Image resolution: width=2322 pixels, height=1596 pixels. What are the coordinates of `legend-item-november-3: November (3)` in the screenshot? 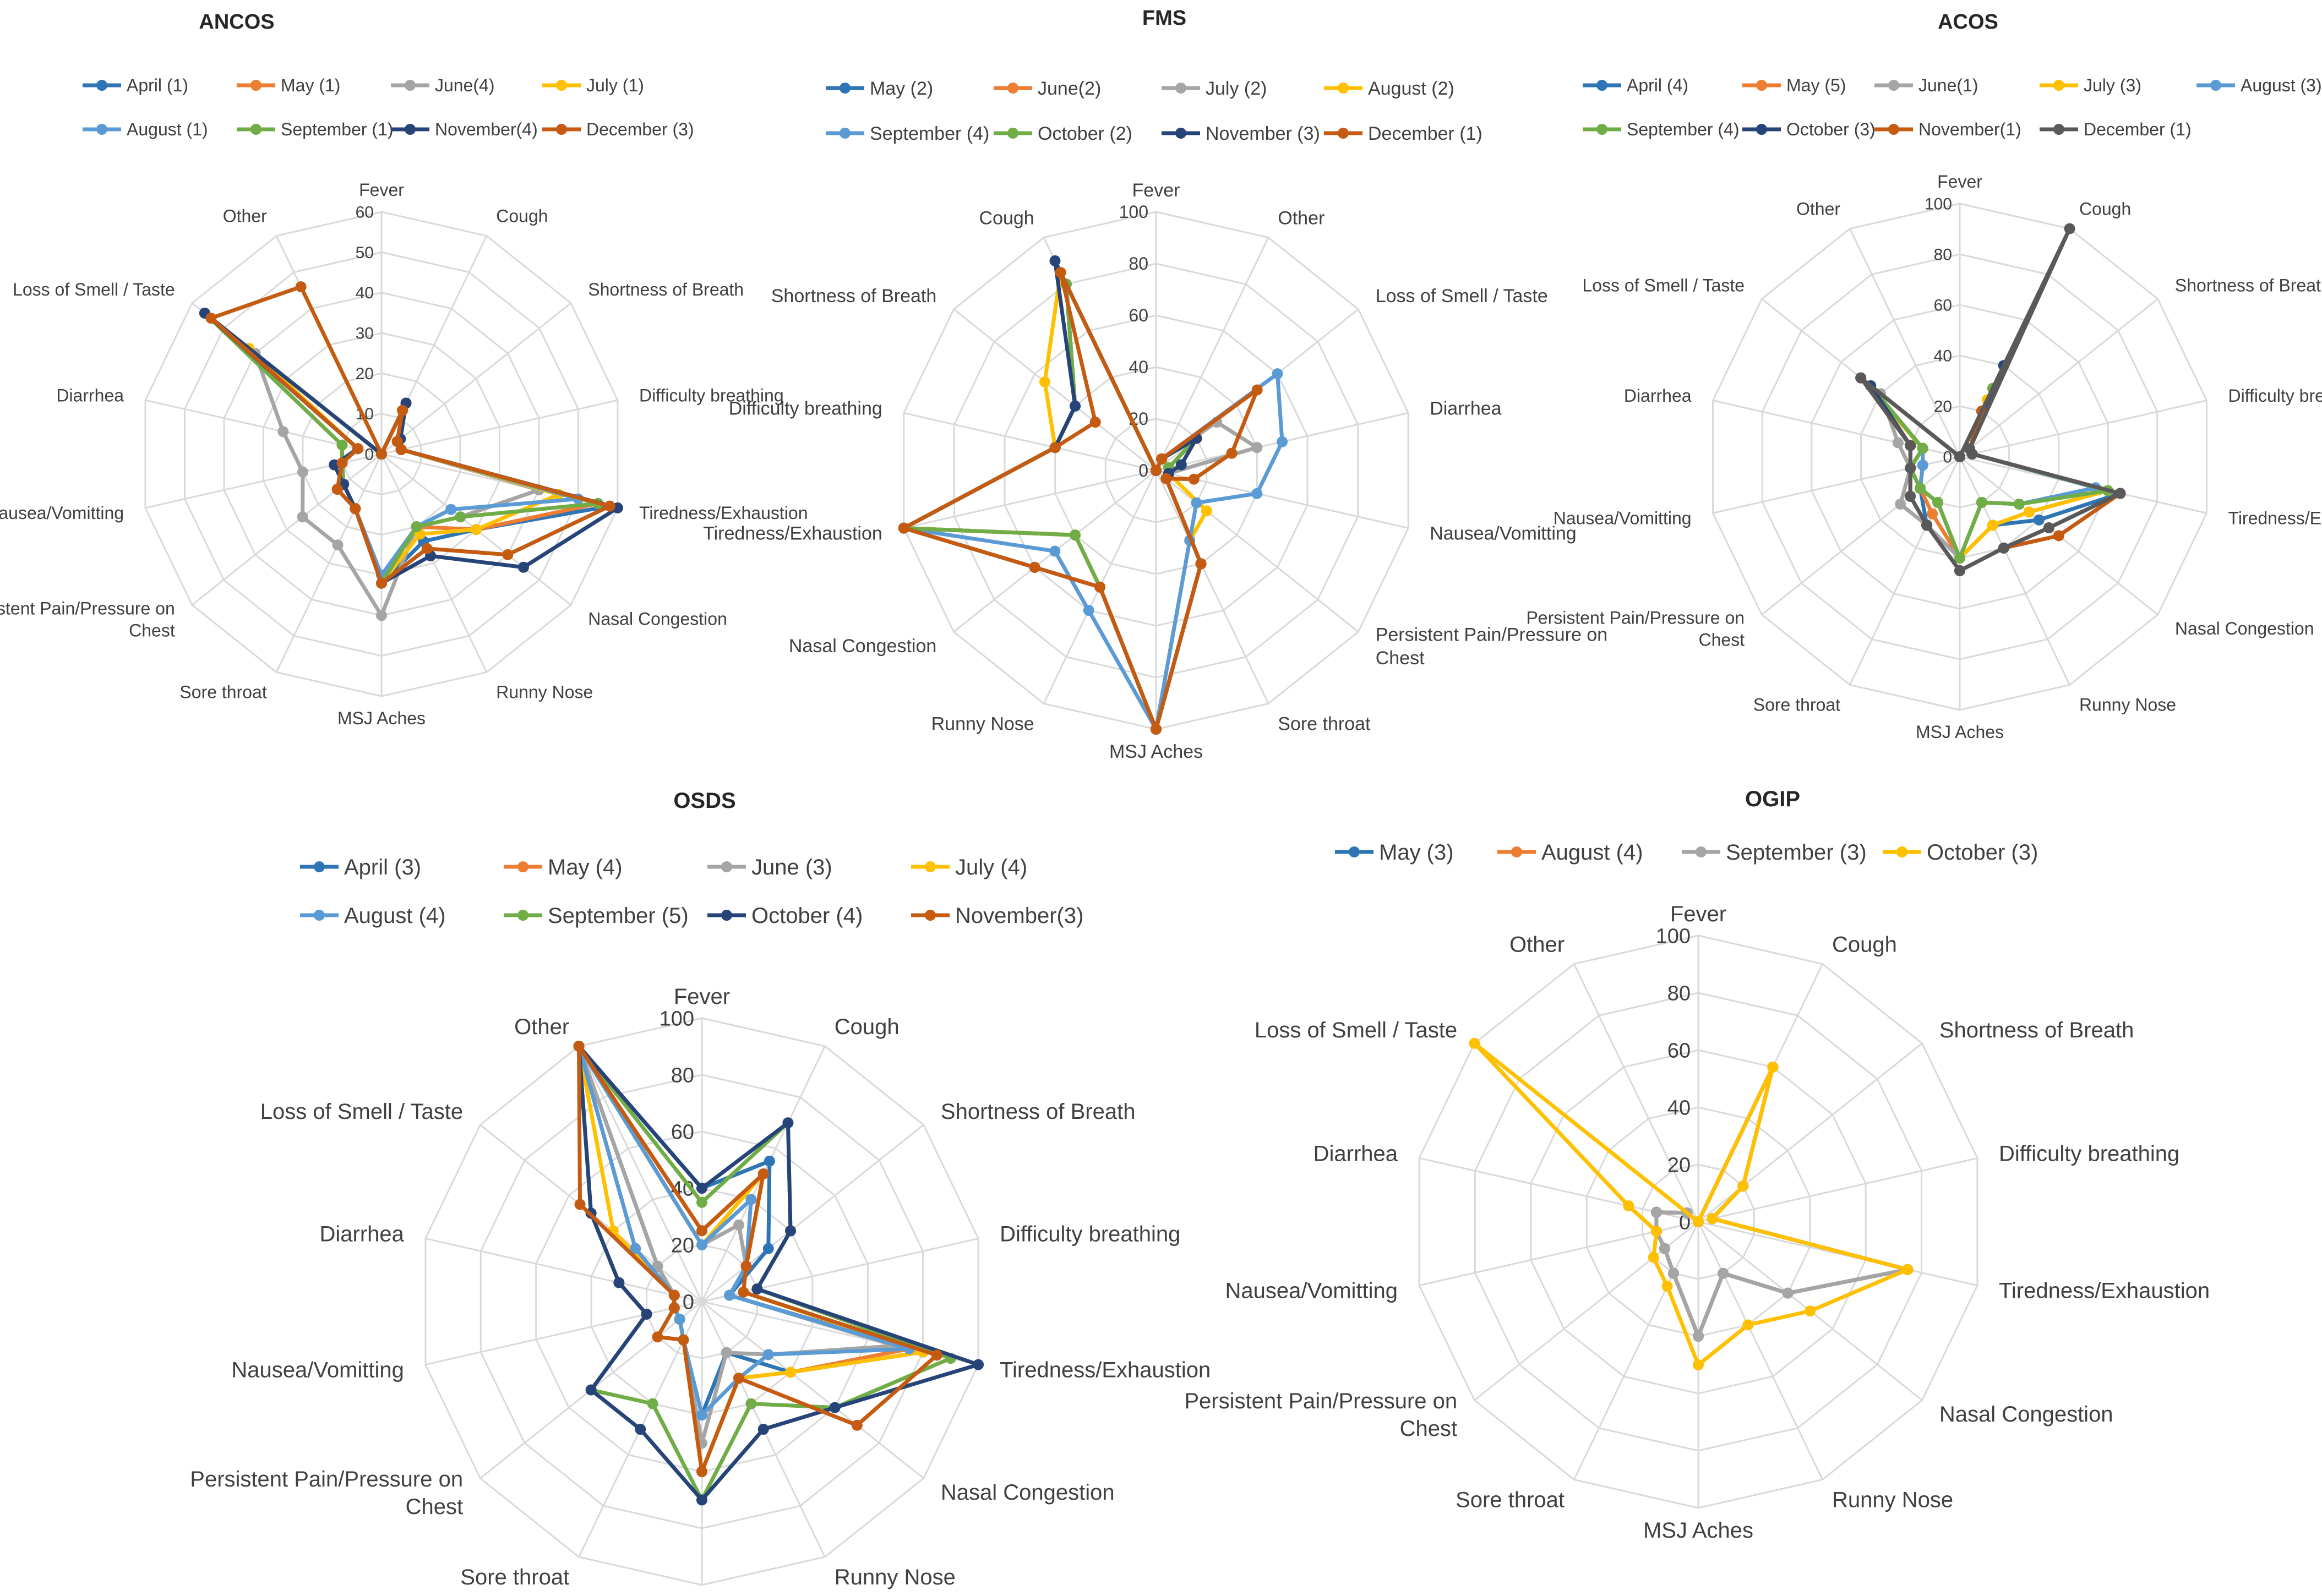 It's located at (1241, 133).